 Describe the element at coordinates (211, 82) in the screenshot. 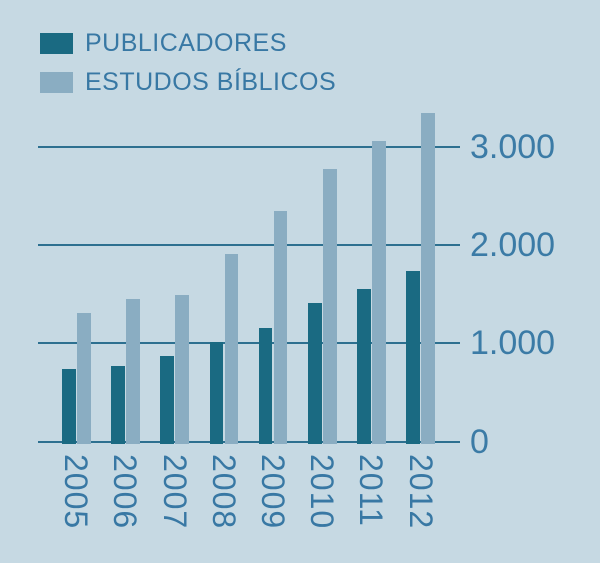

I see `legend-label-estudos-biblicos: ESTUDOS BÍBLICOS` at that location.